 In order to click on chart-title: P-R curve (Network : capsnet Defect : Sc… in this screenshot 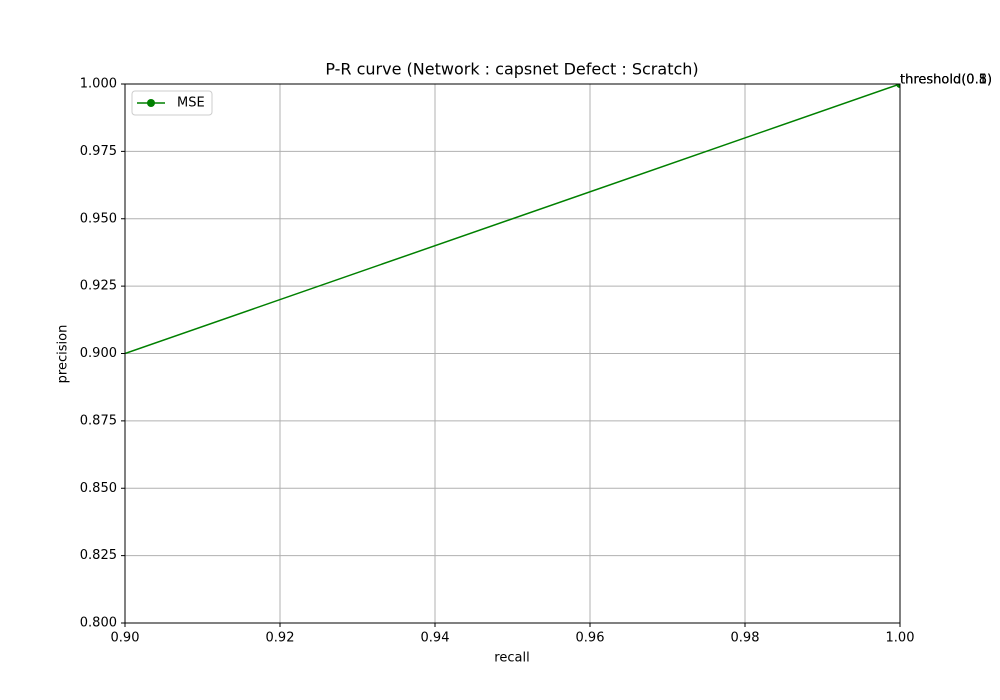, I will do `click(511, 69)`.